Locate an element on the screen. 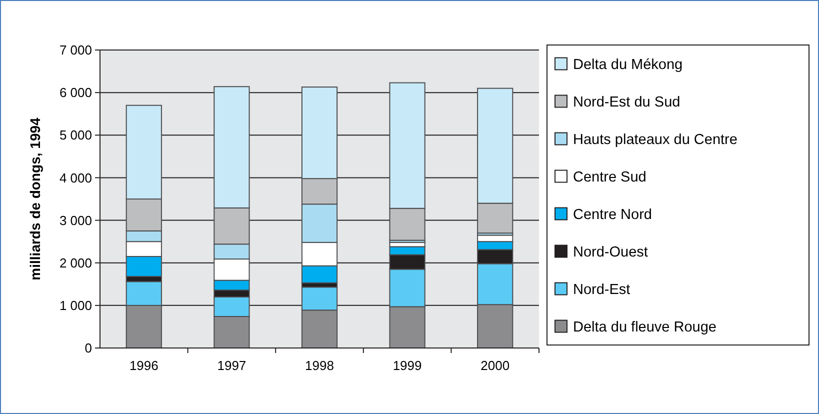 This screenshot has height=414, width=819. y-axis-title: milliards de dongs, 1994 is located at coordinates (35, 198).